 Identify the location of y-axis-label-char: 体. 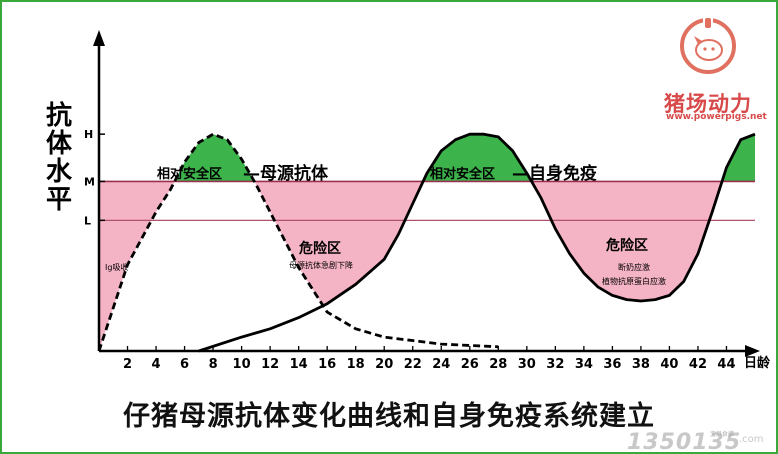
(59, 144).